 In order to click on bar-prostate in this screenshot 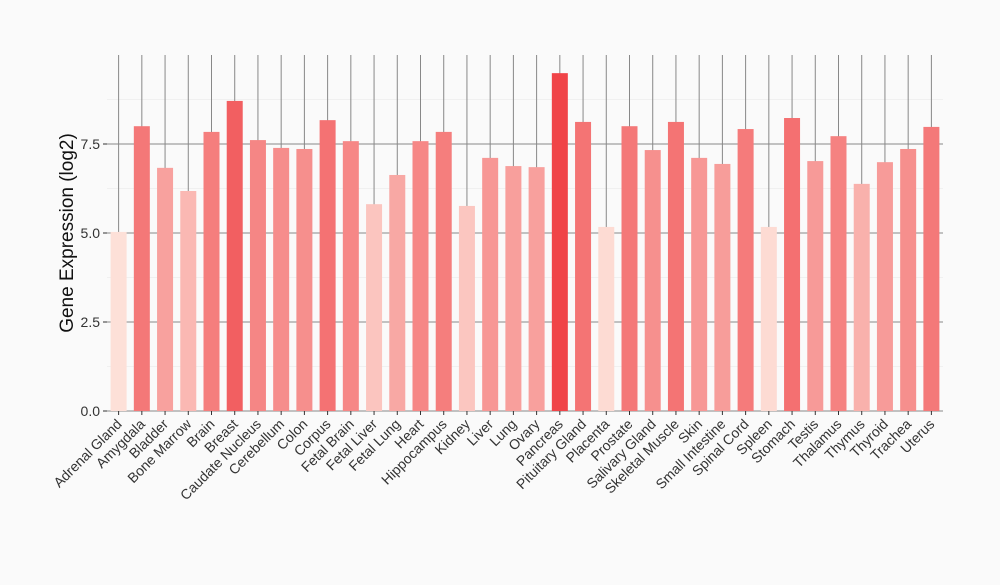, I will do `click(629, 268)`.